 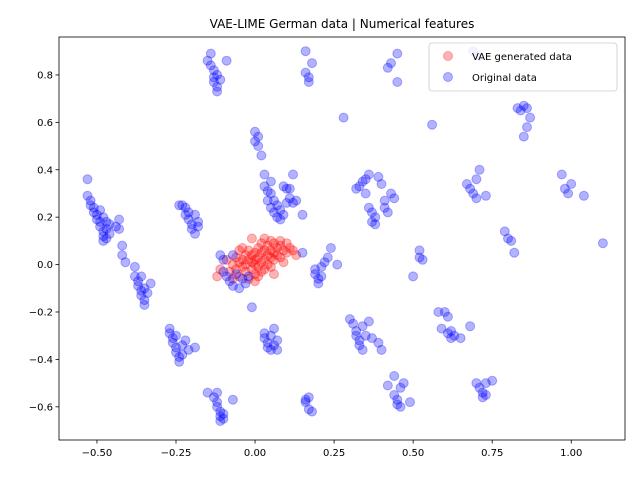 I want to click on y-tick-label: 0.8, so click(x=45, y=75).